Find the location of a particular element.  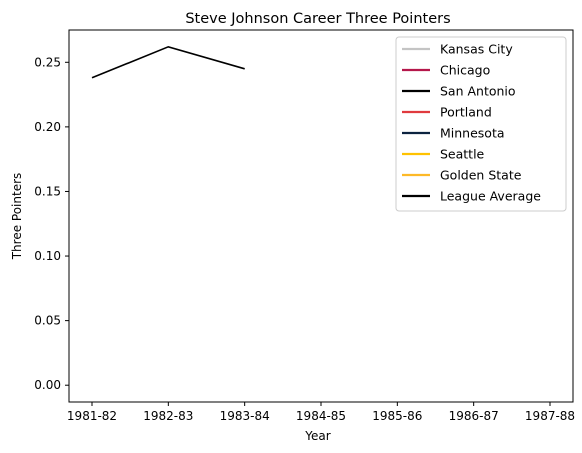

series-layer is located at coordinates (168, 62).